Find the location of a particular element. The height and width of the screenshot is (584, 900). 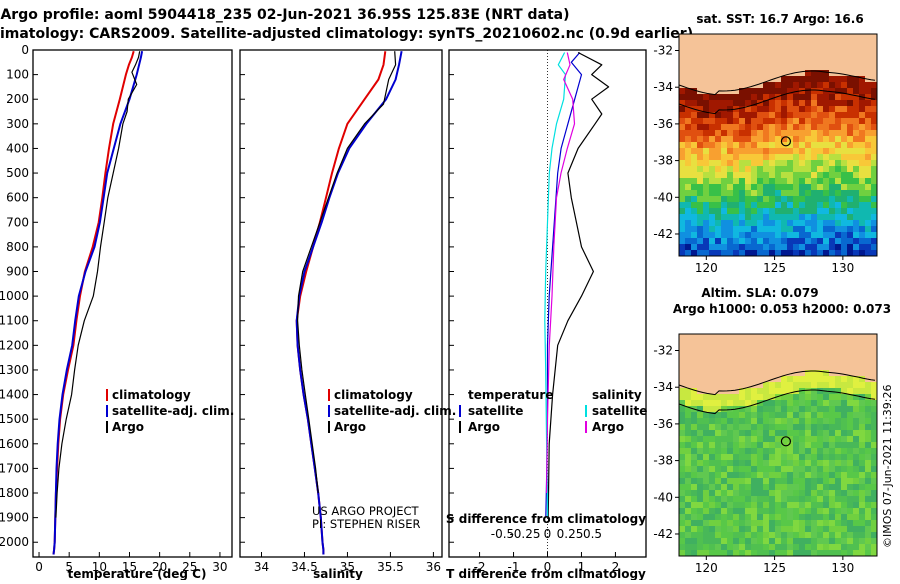

depth-tick-label: 1700 is located at coordinates (14, 468).